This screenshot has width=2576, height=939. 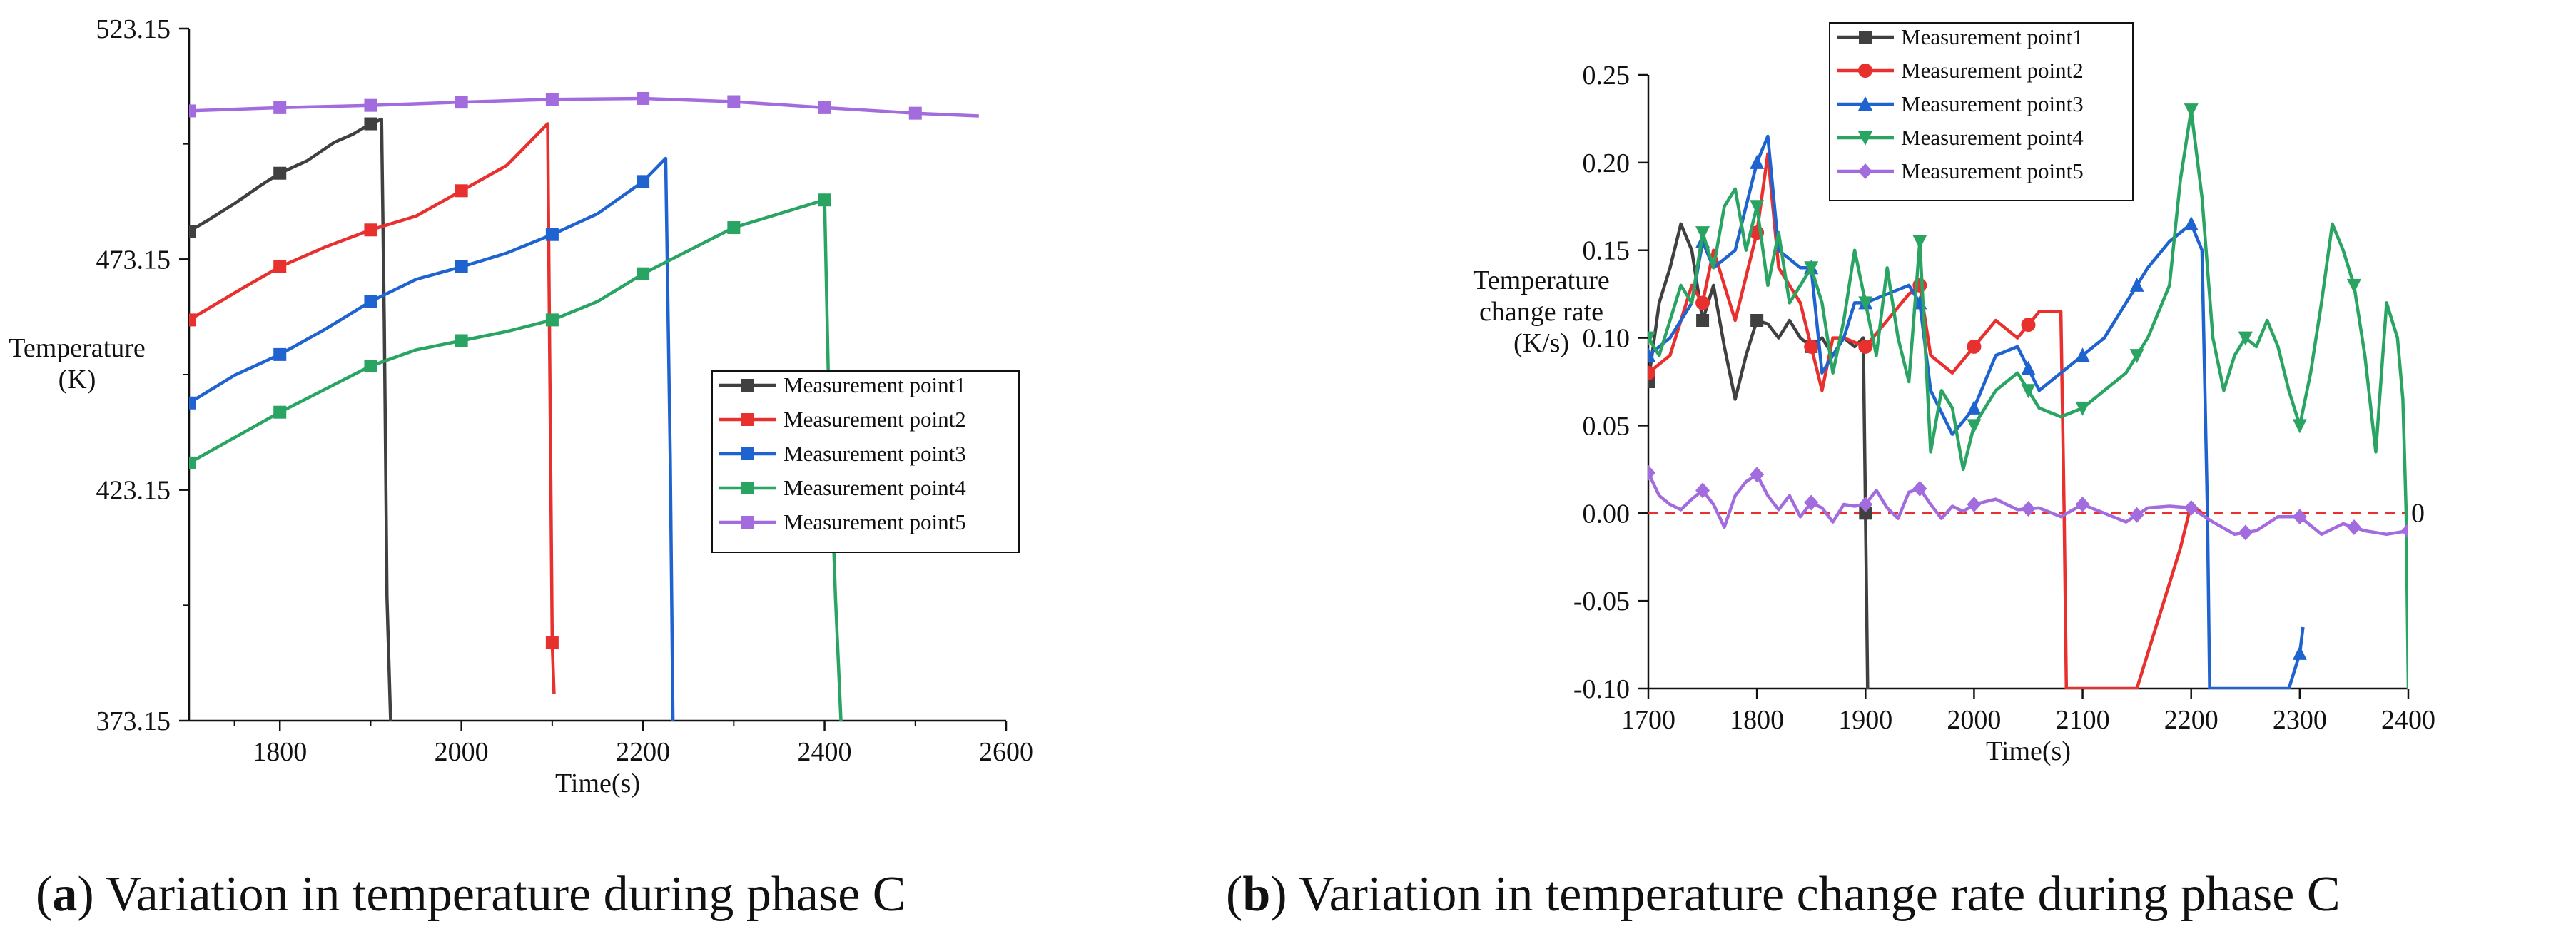 What do you see at coordinates (1541, 312) in the screenshot?
I see `y-axis-title-b: change rate` at bounding box center [1541, 312].